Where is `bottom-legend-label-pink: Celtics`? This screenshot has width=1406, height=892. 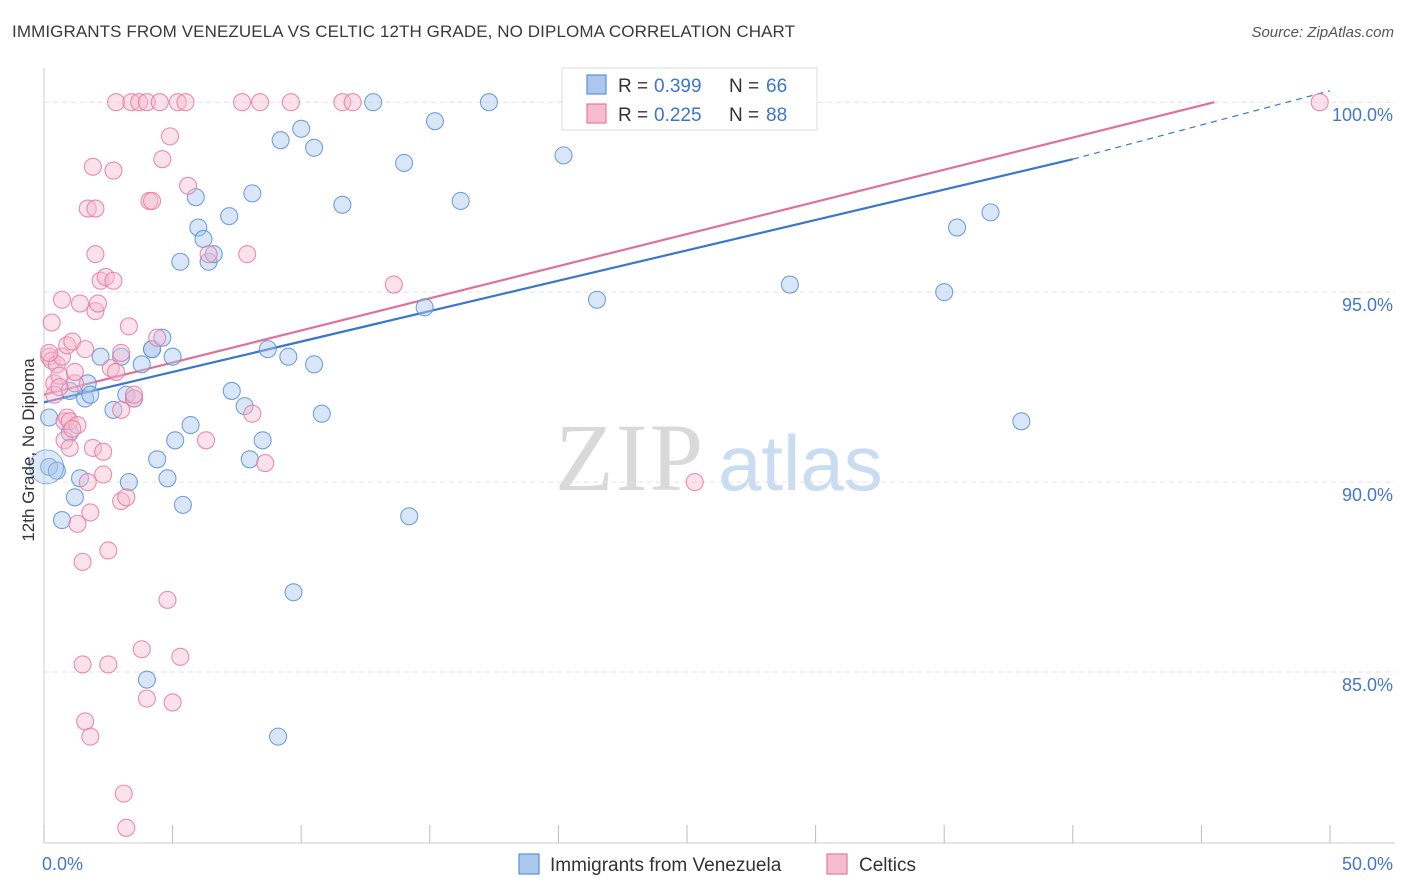
bottom-legend-label-pink: Celtics is located at coordinates (887, 865).